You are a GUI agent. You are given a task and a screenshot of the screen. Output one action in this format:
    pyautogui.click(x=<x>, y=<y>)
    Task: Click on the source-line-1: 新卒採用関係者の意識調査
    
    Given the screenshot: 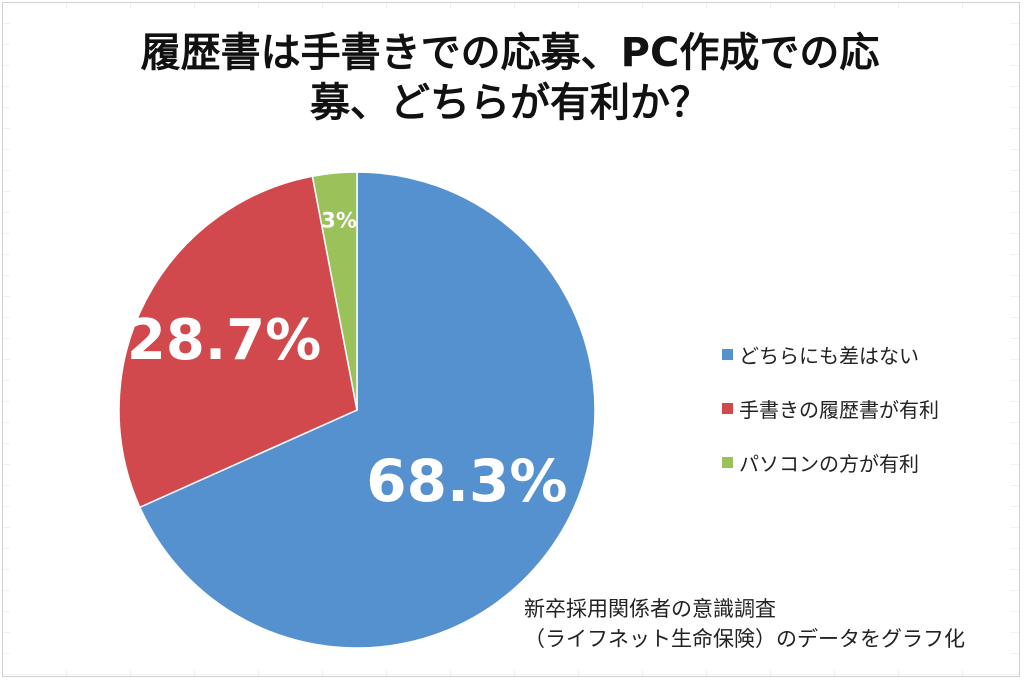 What is the action you would take?
    pyautogui.click(x=650, y=609)
    